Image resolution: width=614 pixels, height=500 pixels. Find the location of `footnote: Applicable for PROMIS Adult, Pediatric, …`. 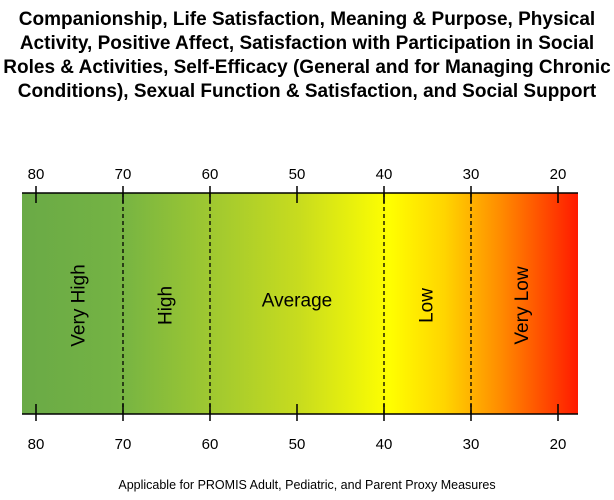

footnote: Applicable for PROMIS Adult, Pediatric, … is located at coordinates (307, 485).